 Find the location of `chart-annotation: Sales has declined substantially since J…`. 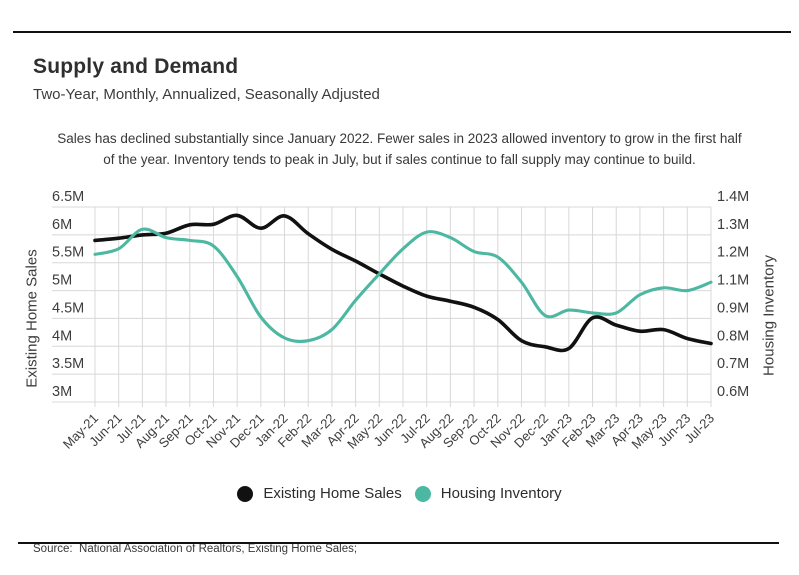

chart-annotation: Sales has declined substantially since J… is located at coordinates (399, 149).